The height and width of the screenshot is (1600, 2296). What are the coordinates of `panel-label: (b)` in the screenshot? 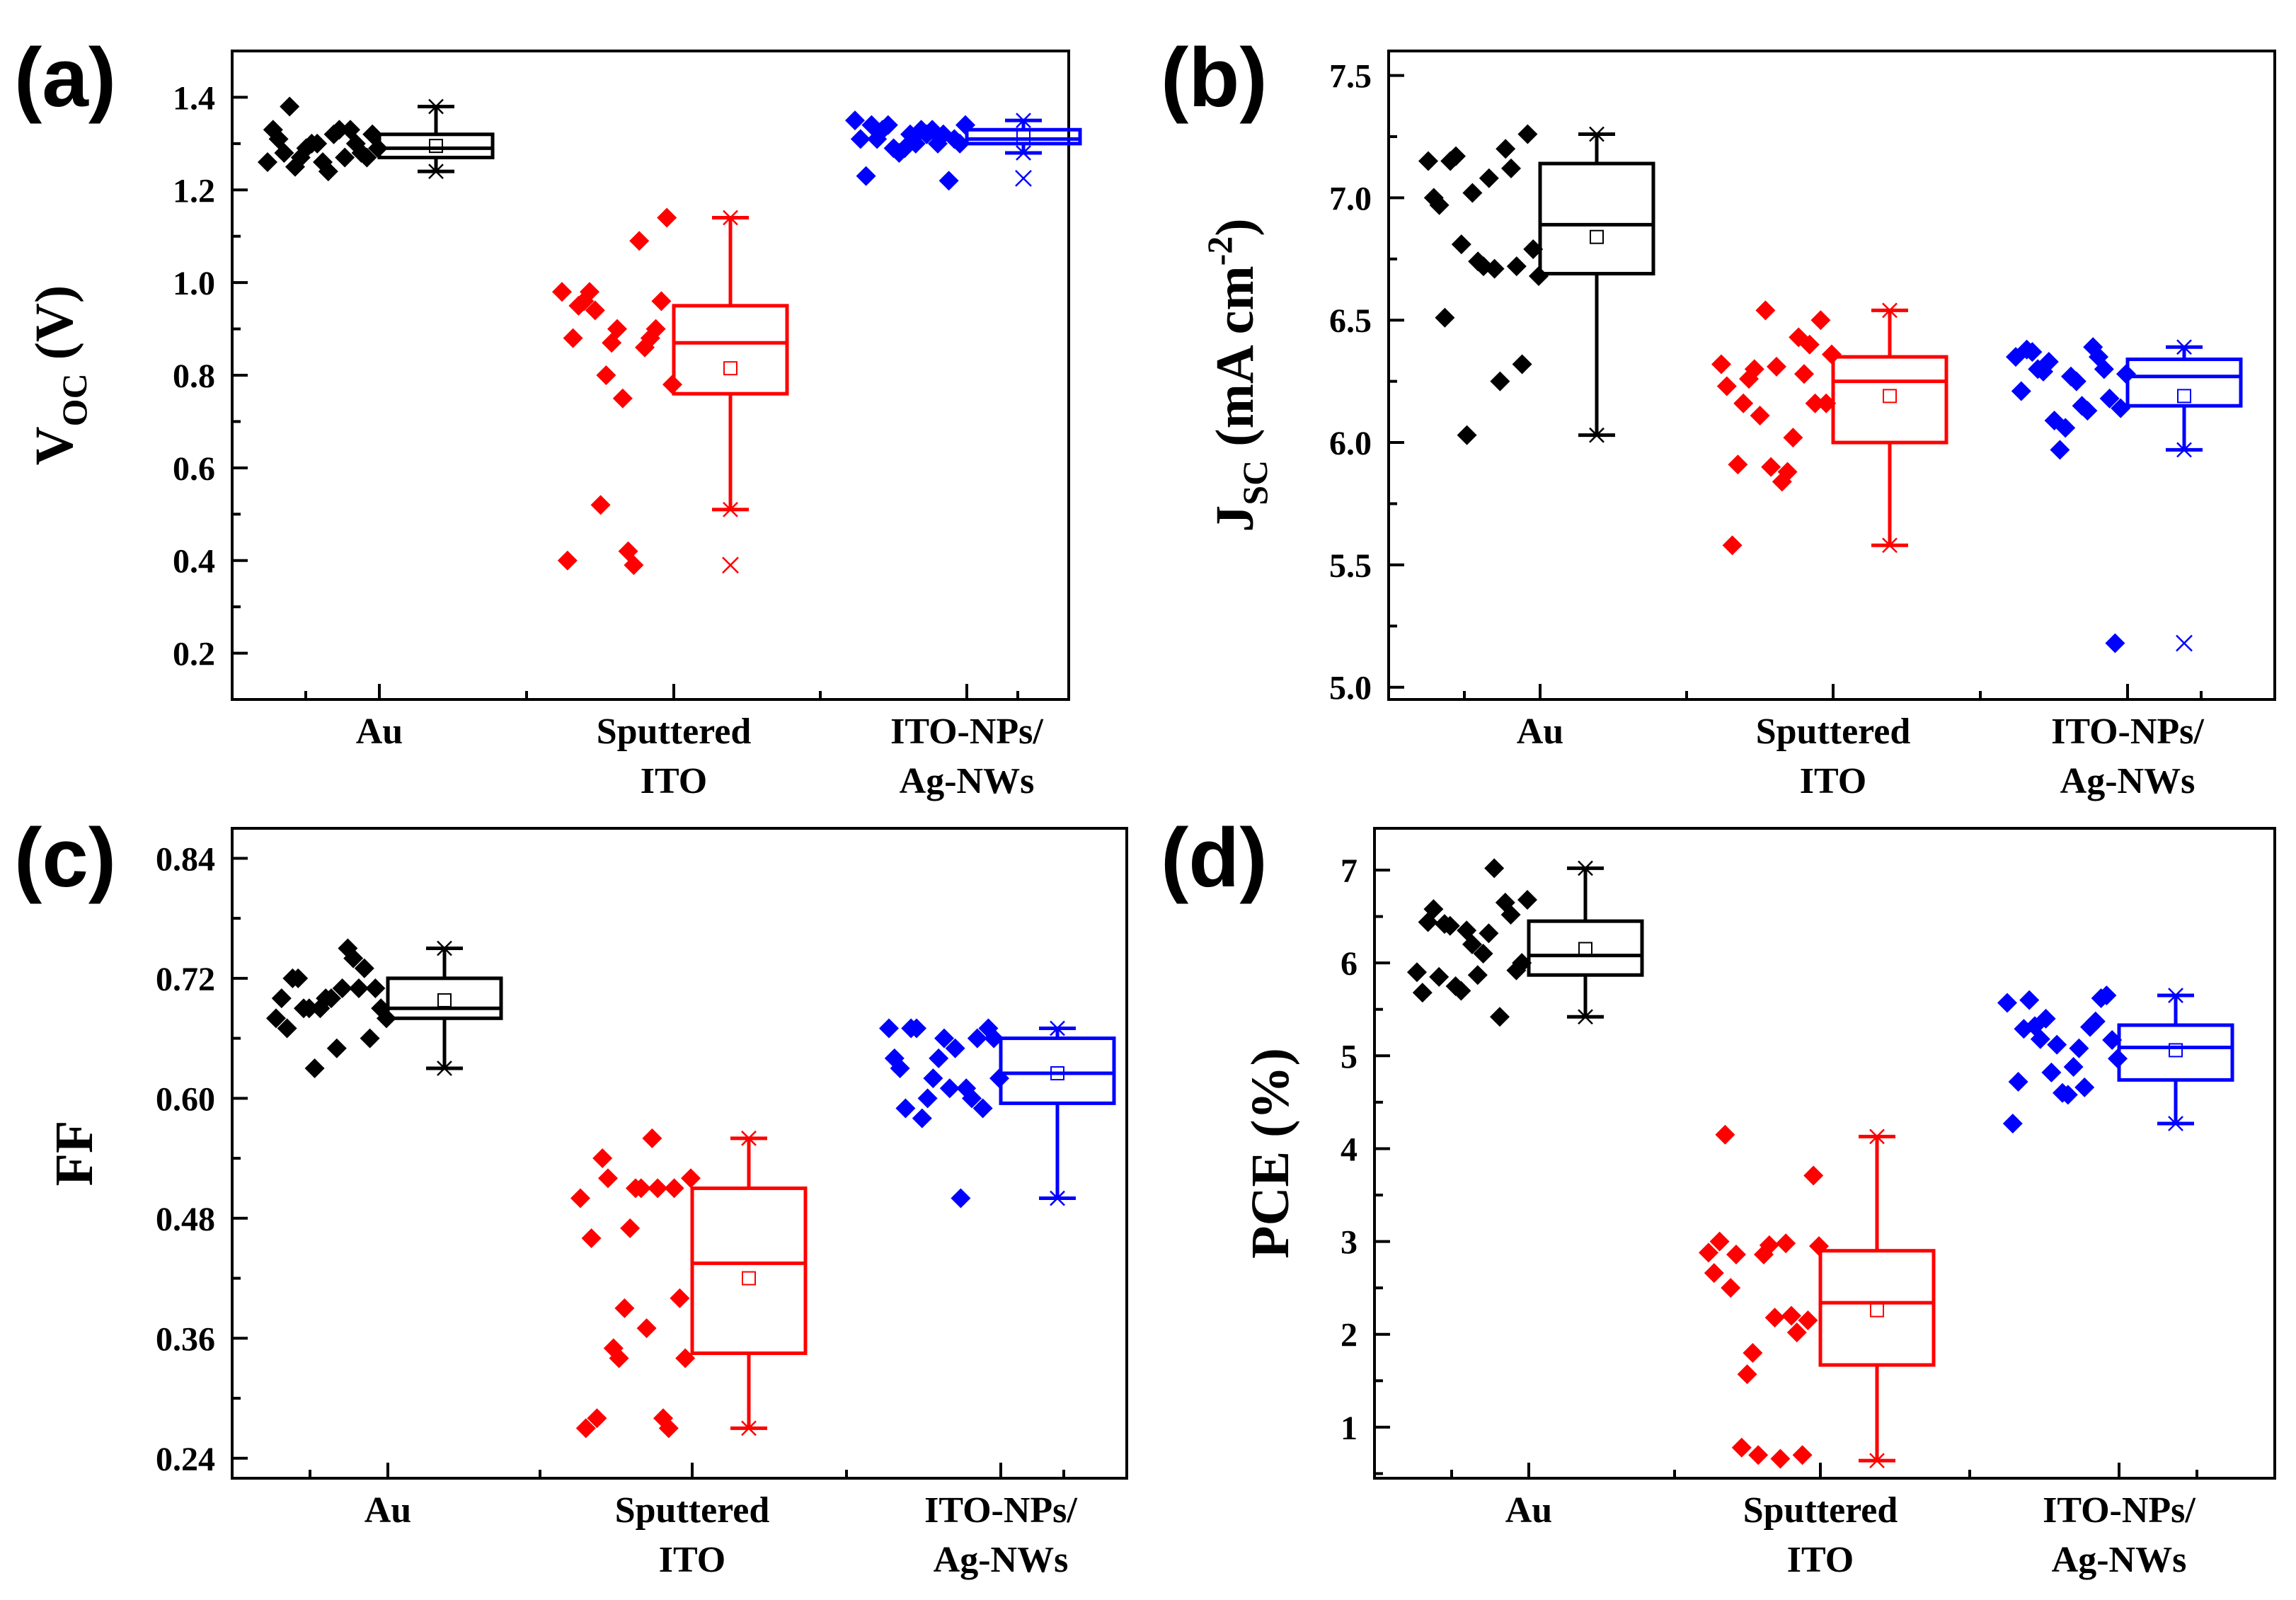 It's located at (1214, 78).